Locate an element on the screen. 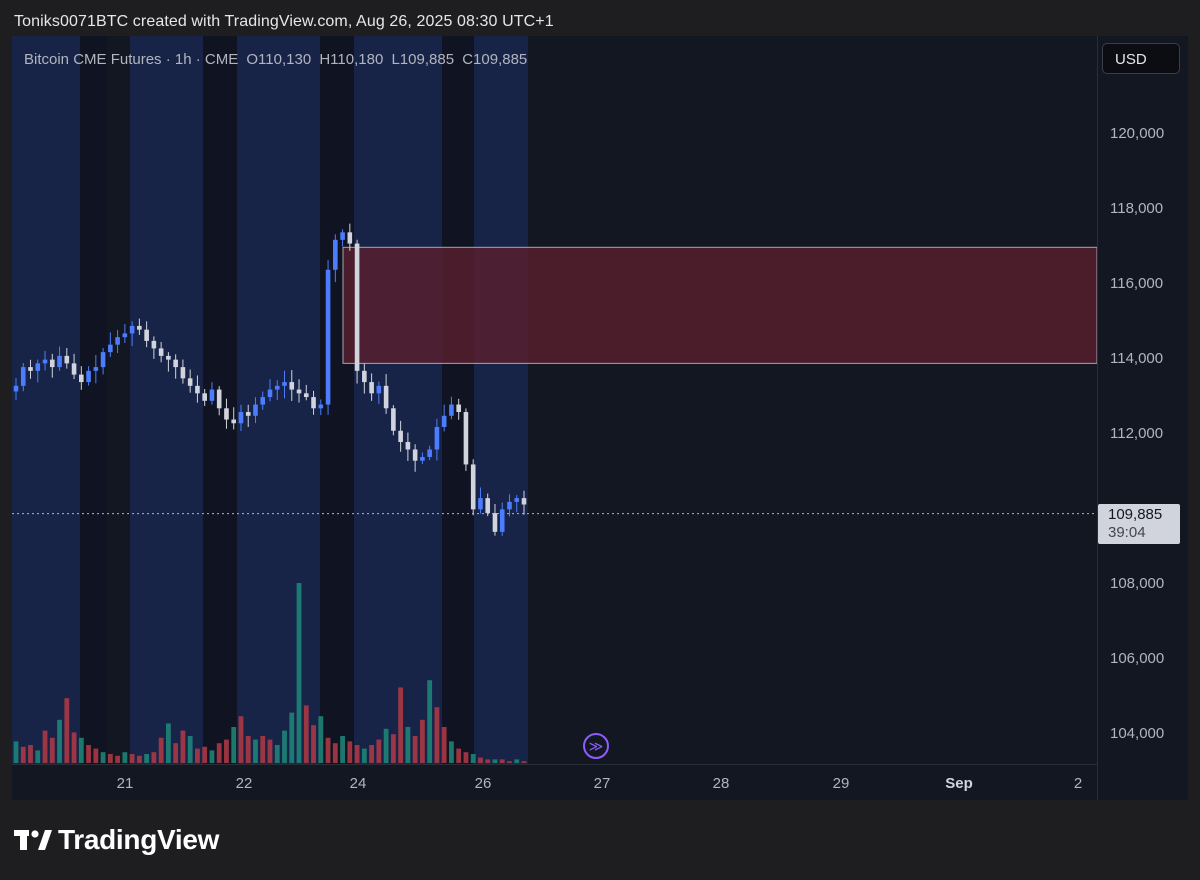  y-tick-label: 118,000 is located at coordinates (1137, 208).